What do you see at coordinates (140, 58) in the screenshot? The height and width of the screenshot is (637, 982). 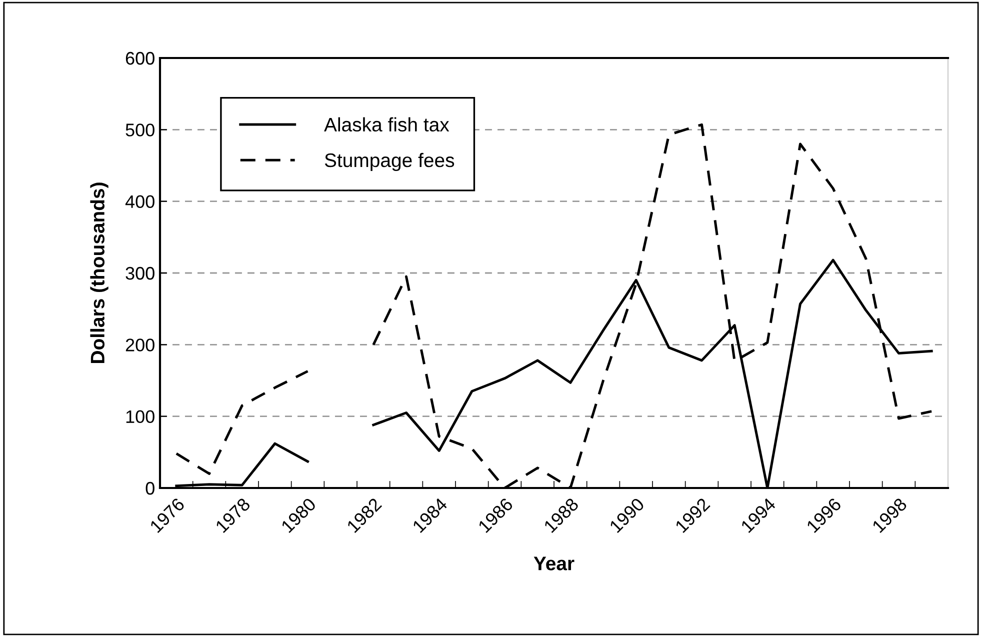 I see `y-tick-label: 600` at bounding box center [140, 58].